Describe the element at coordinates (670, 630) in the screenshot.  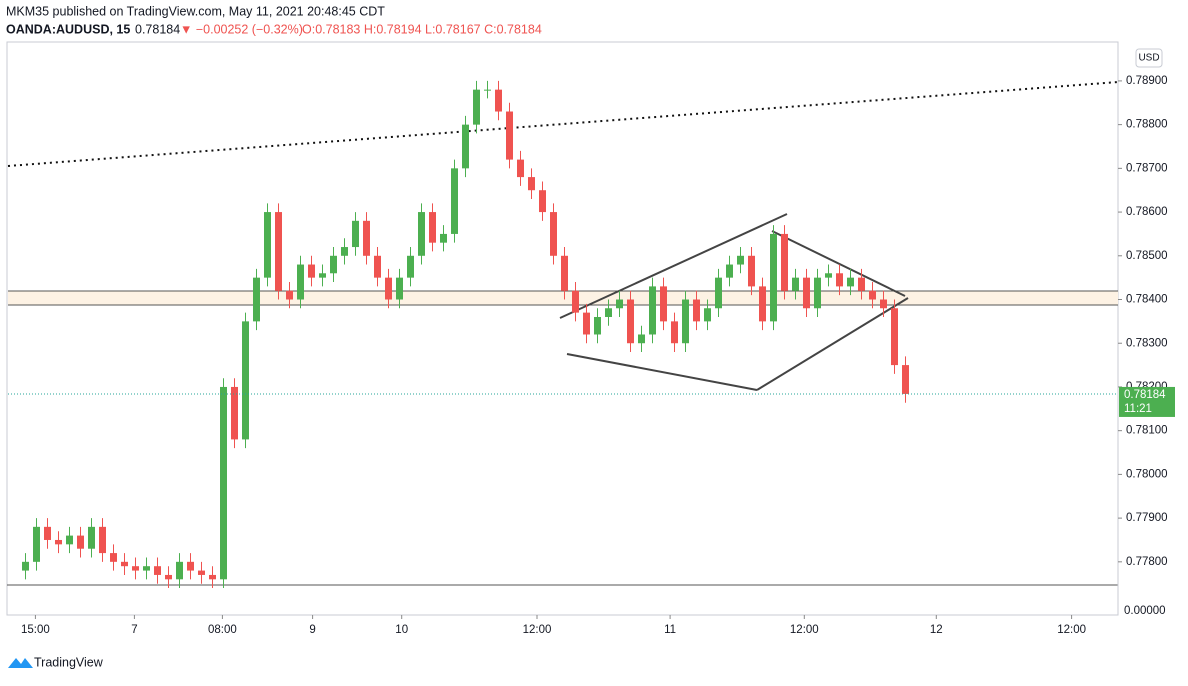
I see `x-tick-label: 11` at that location.